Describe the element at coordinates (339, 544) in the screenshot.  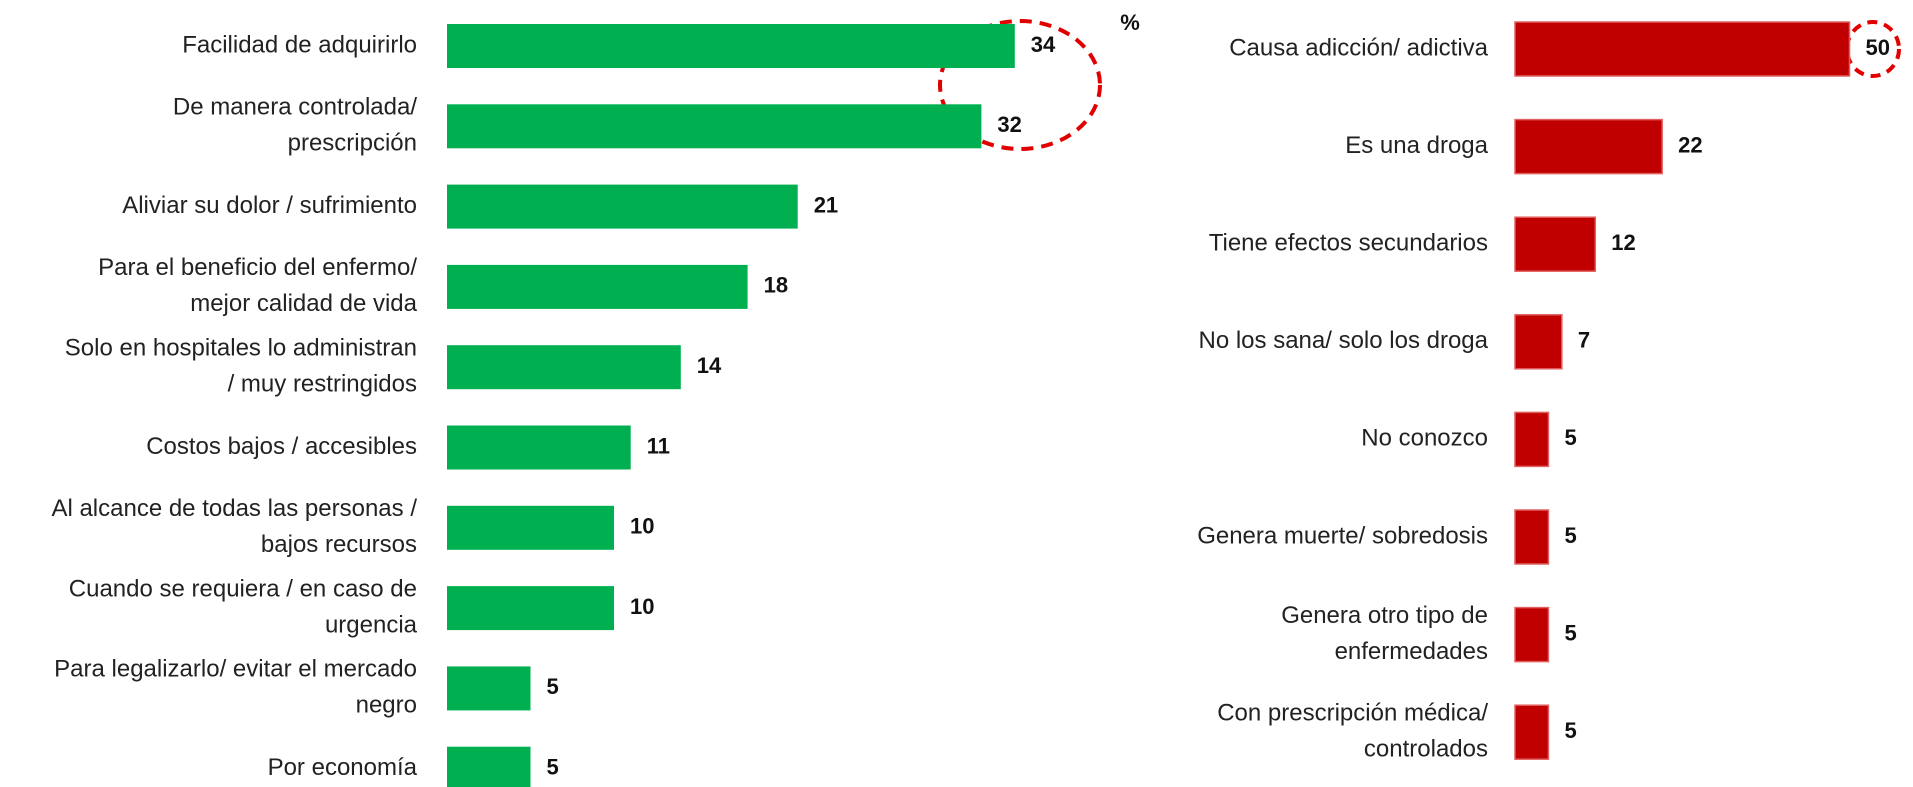
I see `category-label: bajos recursos` at that location.